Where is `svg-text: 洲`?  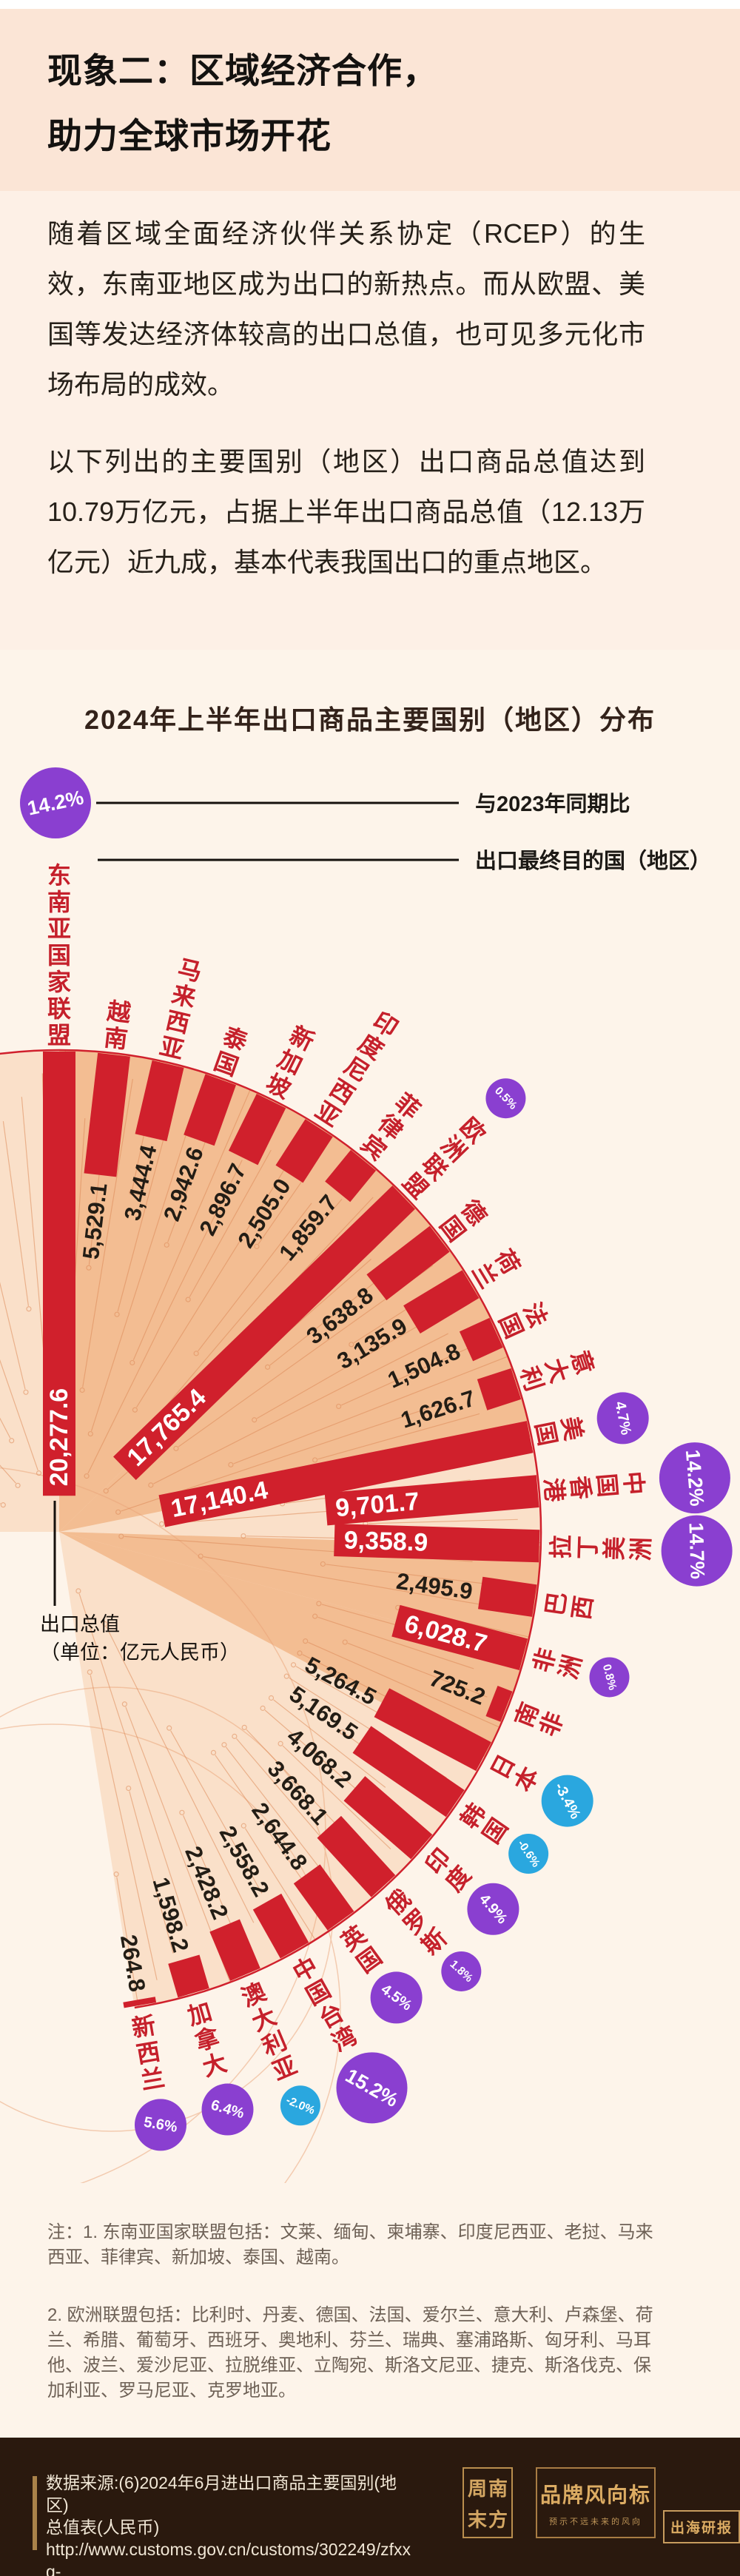
svg-text: 洲 is located at coordinates (641, 1549).